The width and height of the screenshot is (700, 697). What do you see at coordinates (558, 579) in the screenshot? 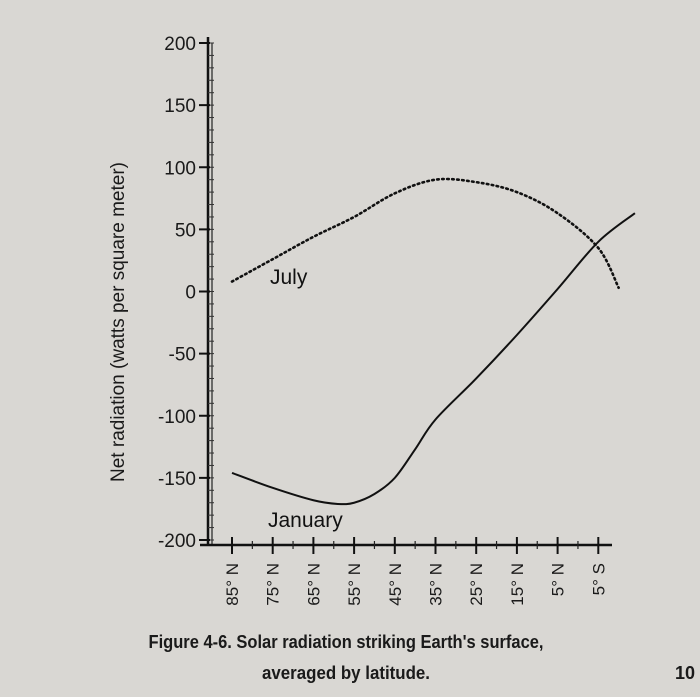
I see `x-tick-label: 5° N` at bounding box center [558, 579].